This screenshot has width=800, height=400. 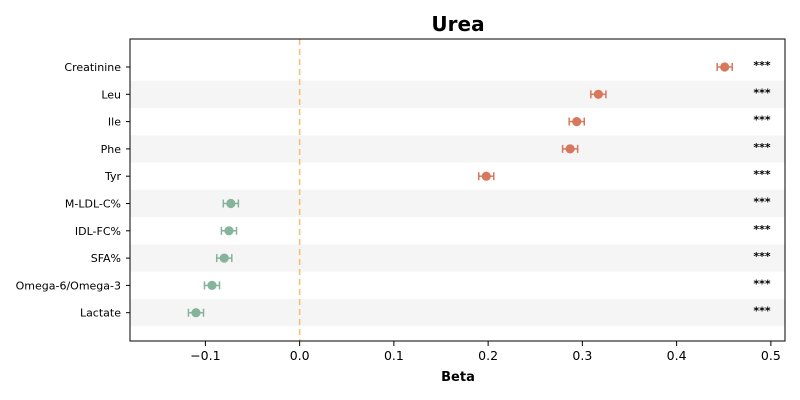 What do you see at coordinates (100, 313) in the screenshot?
I see `y-tick-label: Lactate` at bounding box center [100, 313].